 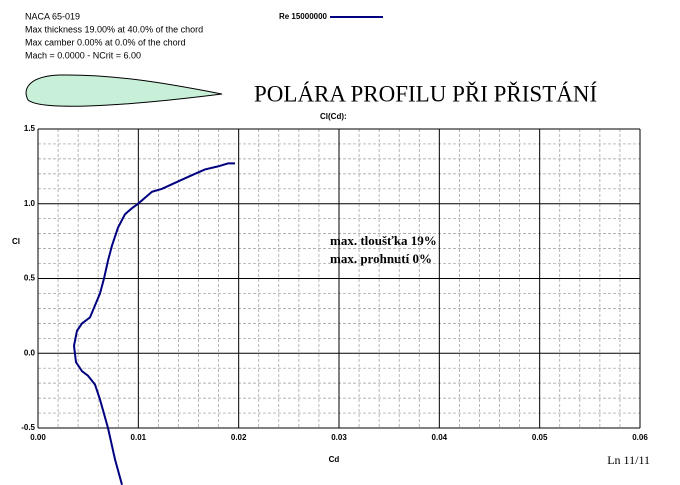 I want to click on footer: Ln 11/11, so click(x=628, y=460).